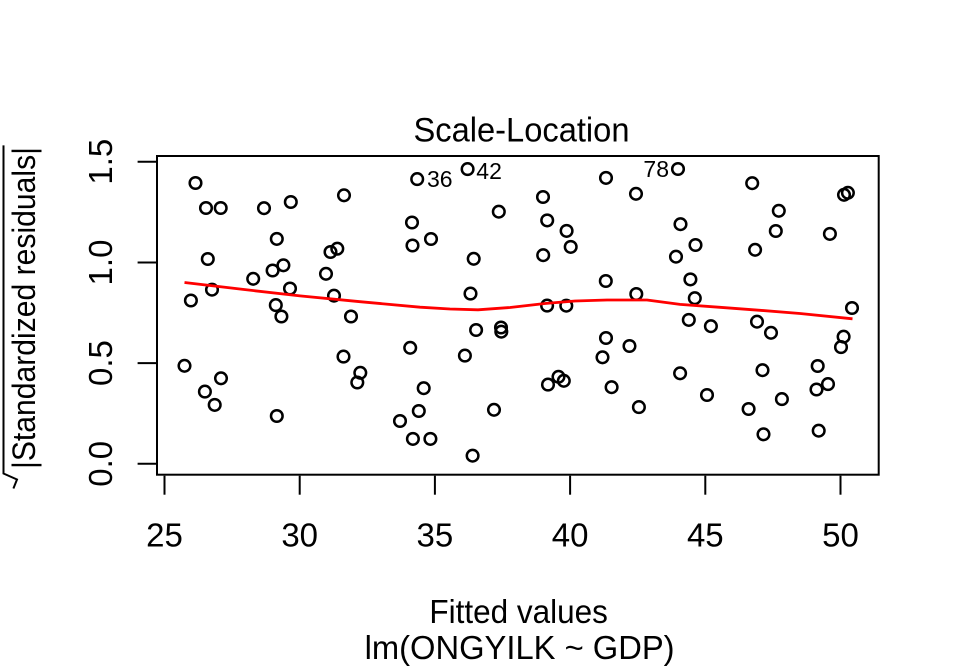 The width and height of the screenshot is (960, 672). Describe the element at coordinates (100, 162) in the screenshot. I see `svg-text: 1.5` at that location.